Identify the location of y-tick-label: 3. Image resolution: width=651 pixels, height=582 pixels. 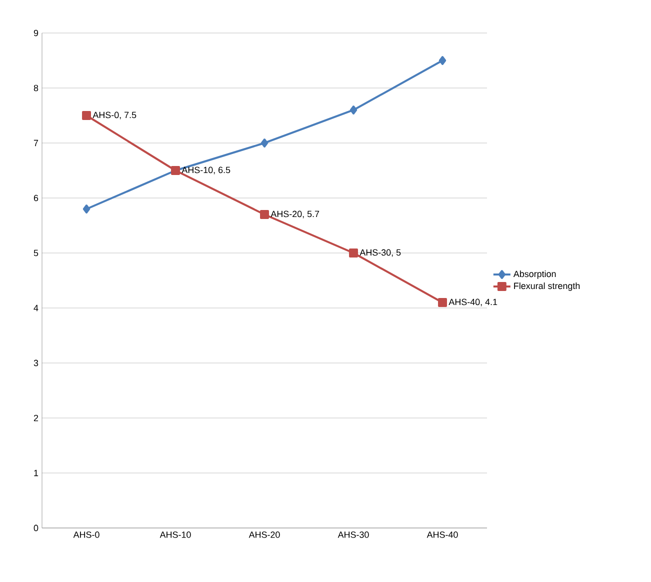
(36, 363).